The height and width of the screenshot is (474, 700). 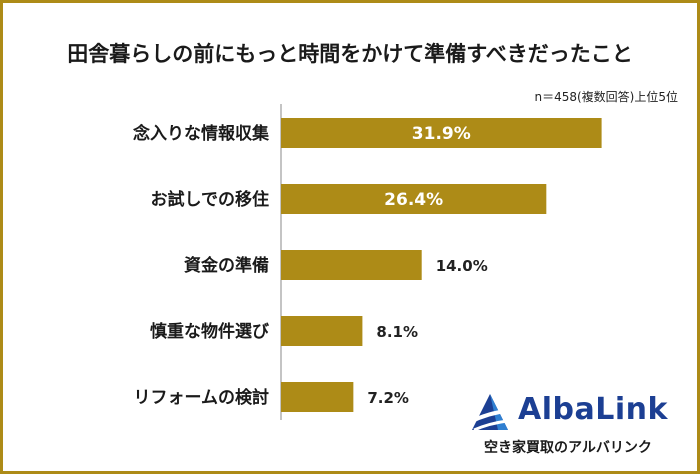 I want to click on bar-value-label: 26.4%, so click(x=413, y=200).